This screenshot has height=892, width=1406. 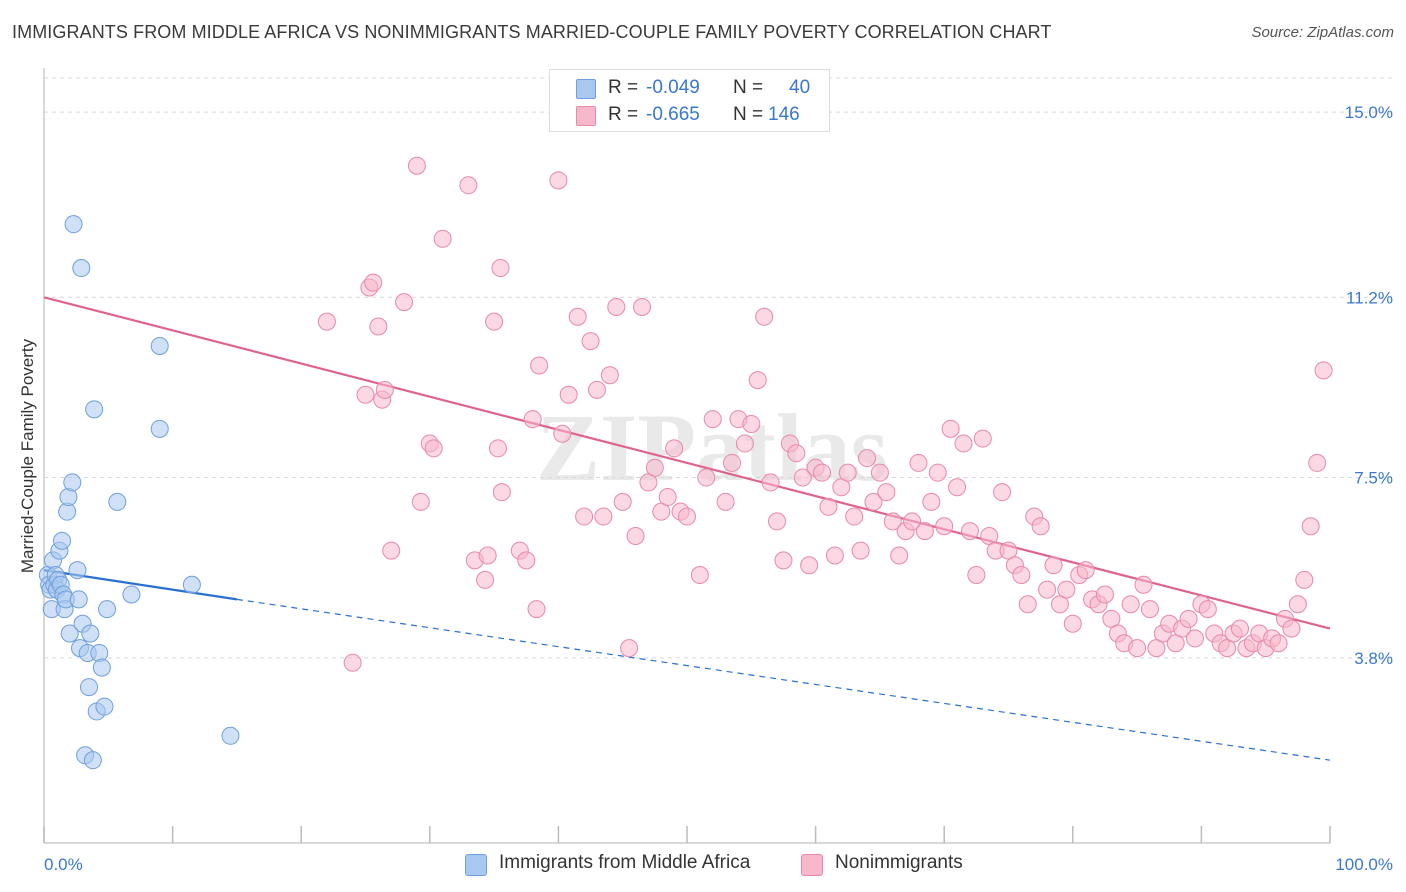 What do you see at coordinates (1373, 658) in the screenshot?
I see `y-tick-label: 3.8%` at bounding box center [1373, 658].